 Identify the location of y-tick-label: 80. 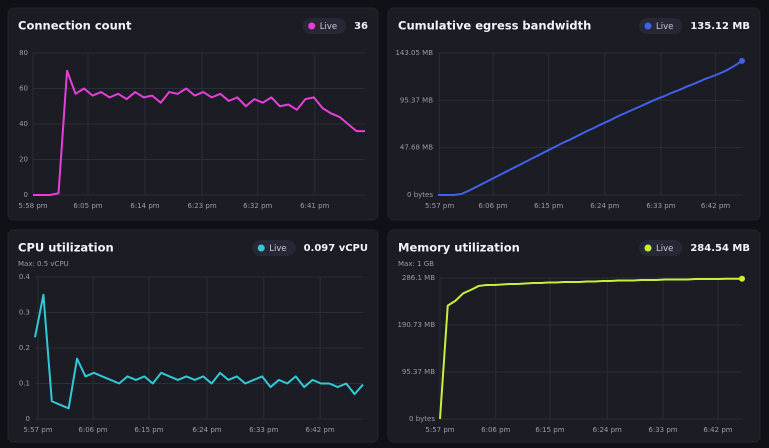
(23, 53).